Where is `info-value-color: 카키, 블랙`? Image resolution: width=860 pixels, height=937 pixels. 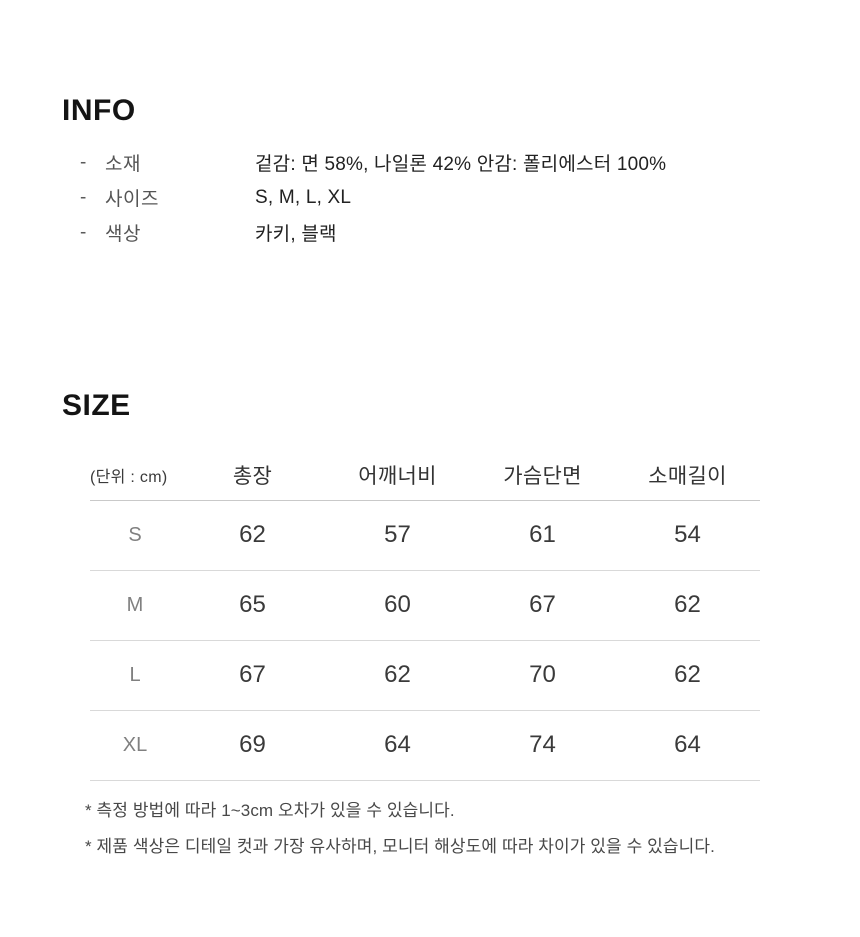 info-value-color: 카키, 블랙 is located at coordinates (296, 234).